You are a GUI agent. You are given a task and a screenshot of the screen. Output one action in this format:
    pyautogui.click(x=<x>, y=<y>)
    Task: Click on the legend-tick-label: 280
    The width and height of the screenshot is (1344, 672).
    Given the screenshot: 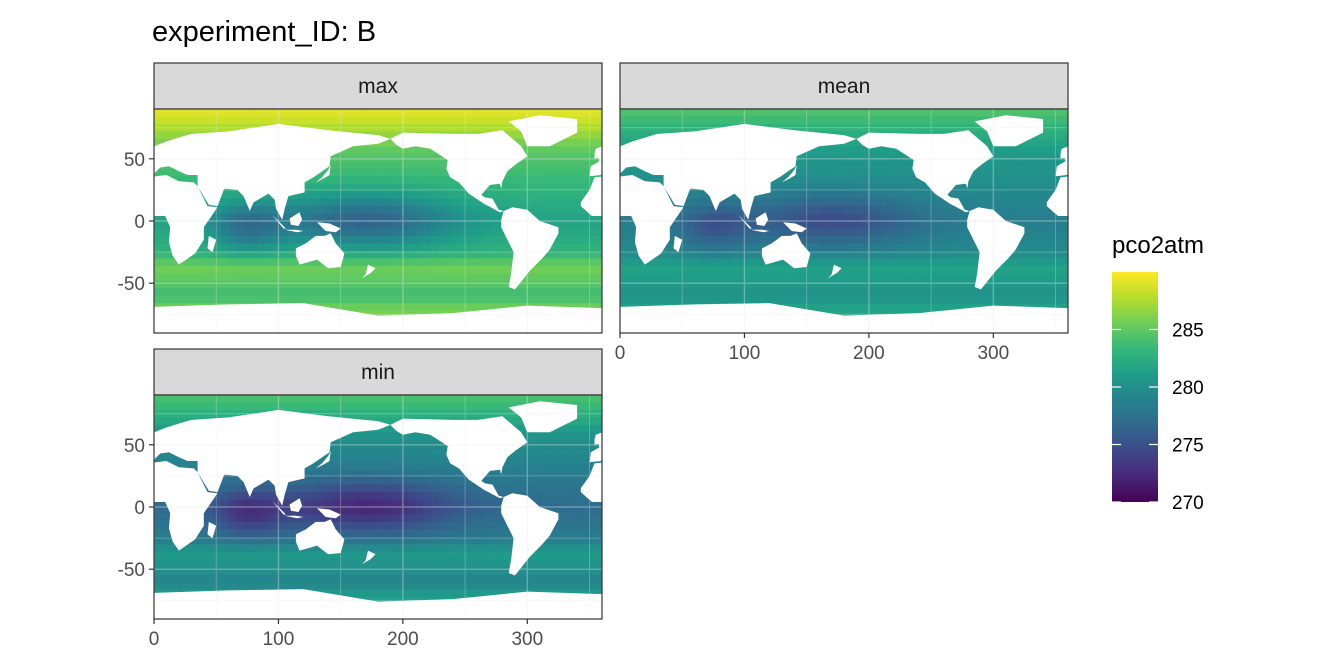 What is the action you would take?
    pyautogui.click(x=1188, y=388)
    